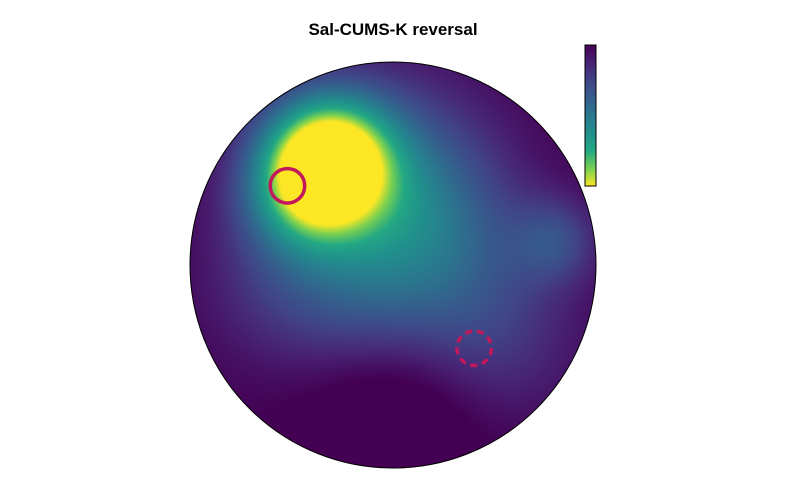 The width and height of the screenshot is (786, 478). Describe the element at coordinates (474, 348) in the screenshot. I see `former-platform` at that location.